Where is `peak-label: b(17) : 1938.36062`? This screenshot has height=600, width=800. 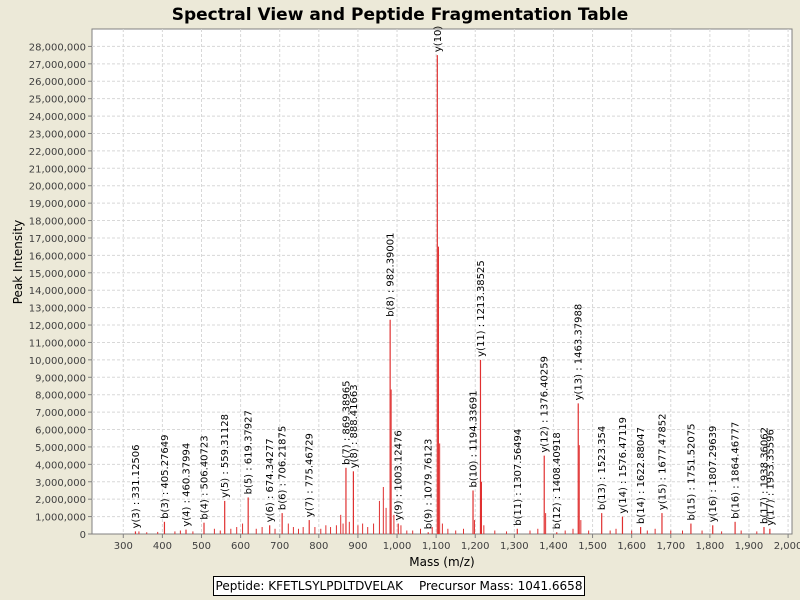
peak-label: b(17) : 1938.36062 is located at coordinates (764, 475).